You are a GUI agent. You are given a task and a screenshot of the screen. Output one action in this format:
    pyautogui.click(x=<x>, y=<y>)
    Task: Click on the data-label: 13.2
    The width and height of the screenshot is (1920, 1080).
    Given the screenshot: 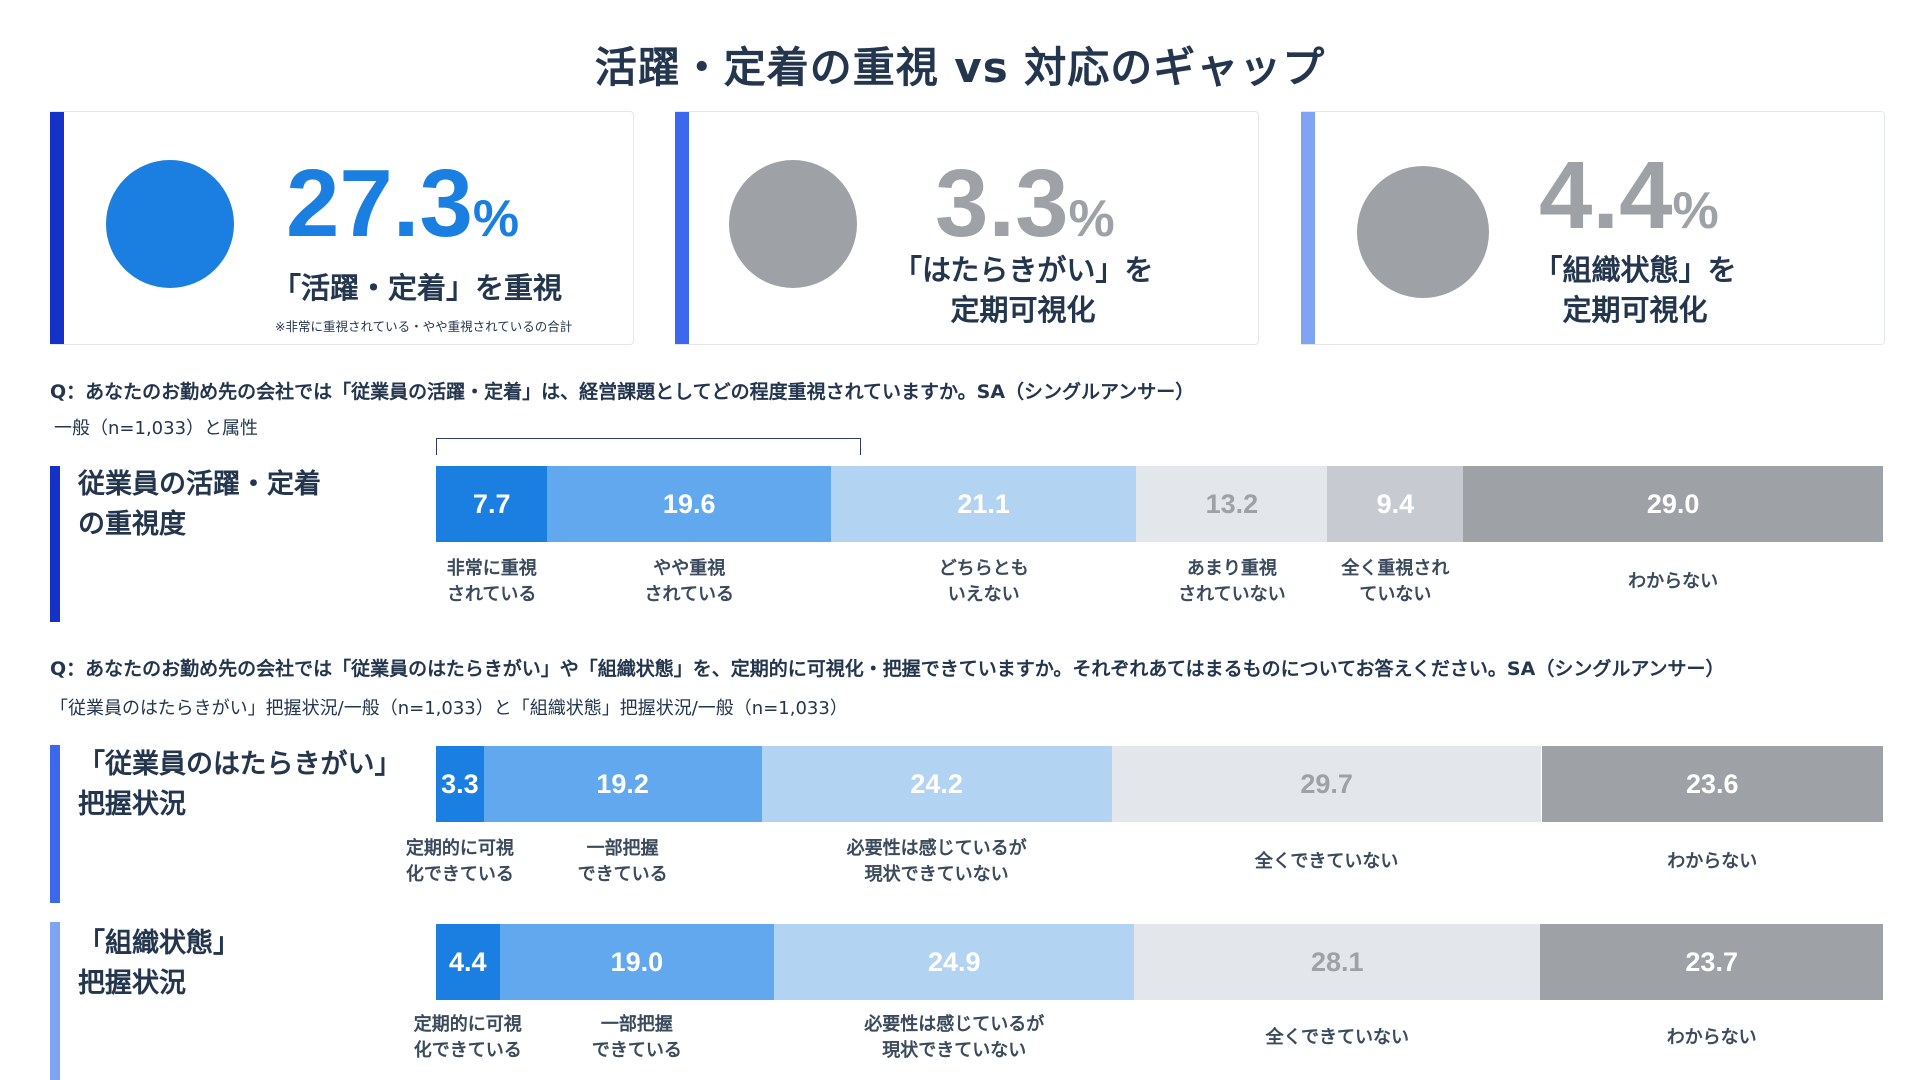 What is the action you would take?
    pyautogui.click(x=1232, y=503)
    